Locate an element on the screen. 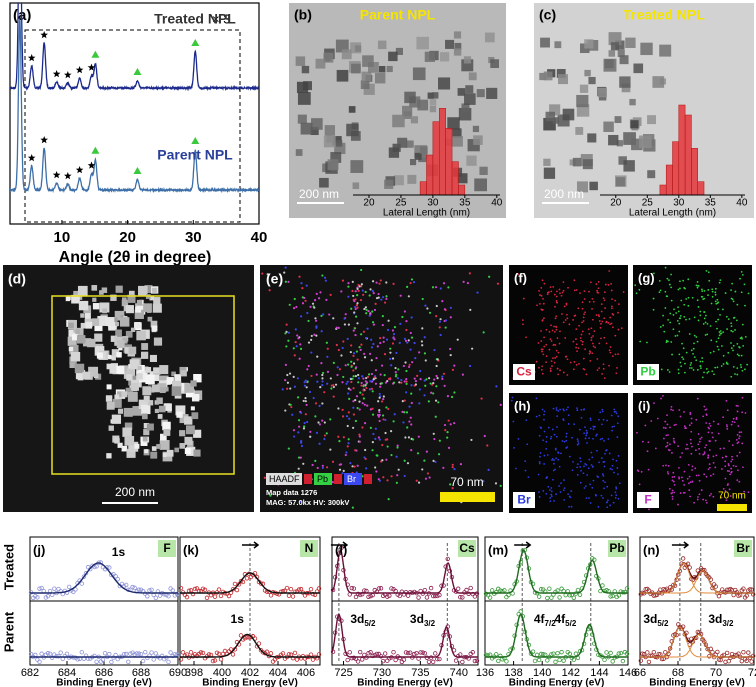 This screenshot has height=687, width=756. x-tick-label: 690 is located at coordinates (178, 673).